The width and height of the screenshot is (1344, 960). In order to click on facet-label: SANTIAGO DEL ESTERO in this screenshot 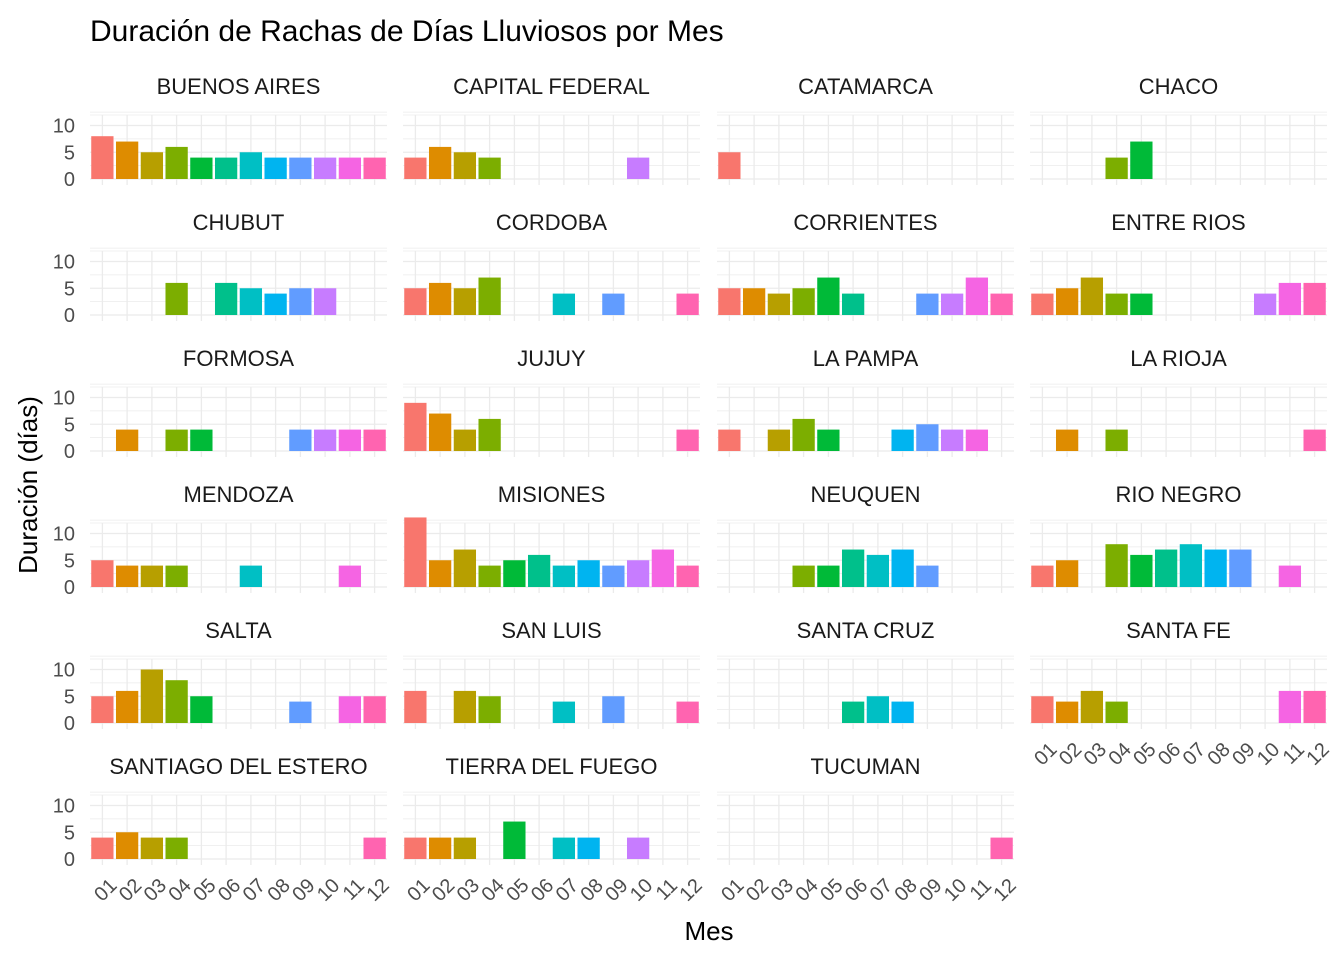, I will do `click(238, 766)`.